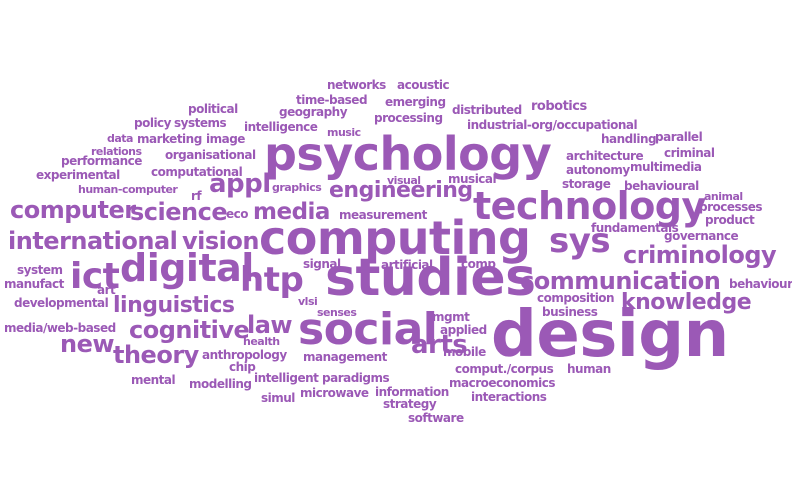 The height and width of the screenshot is (503, 792). Describe the element at coordinates (244, 355) in the screenshot. I see `word: anthropology` at that location.